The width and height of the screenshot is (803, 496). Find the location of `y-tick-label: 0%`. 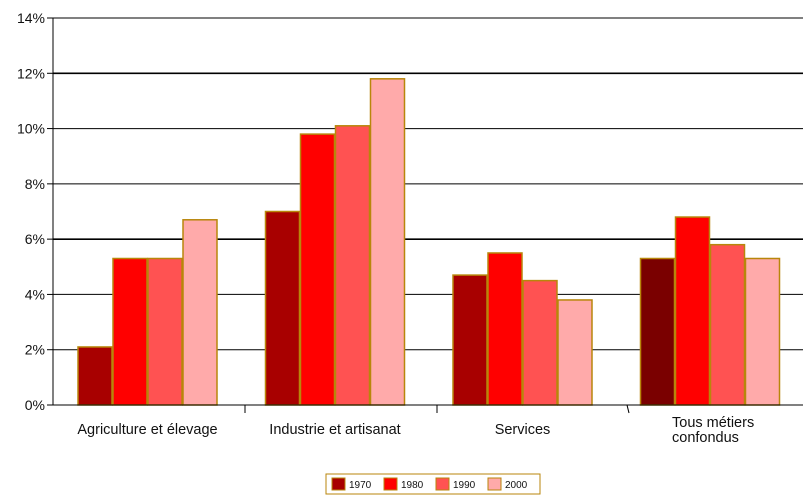

y-tick-label: 0% is located at coordinates (35, 405).